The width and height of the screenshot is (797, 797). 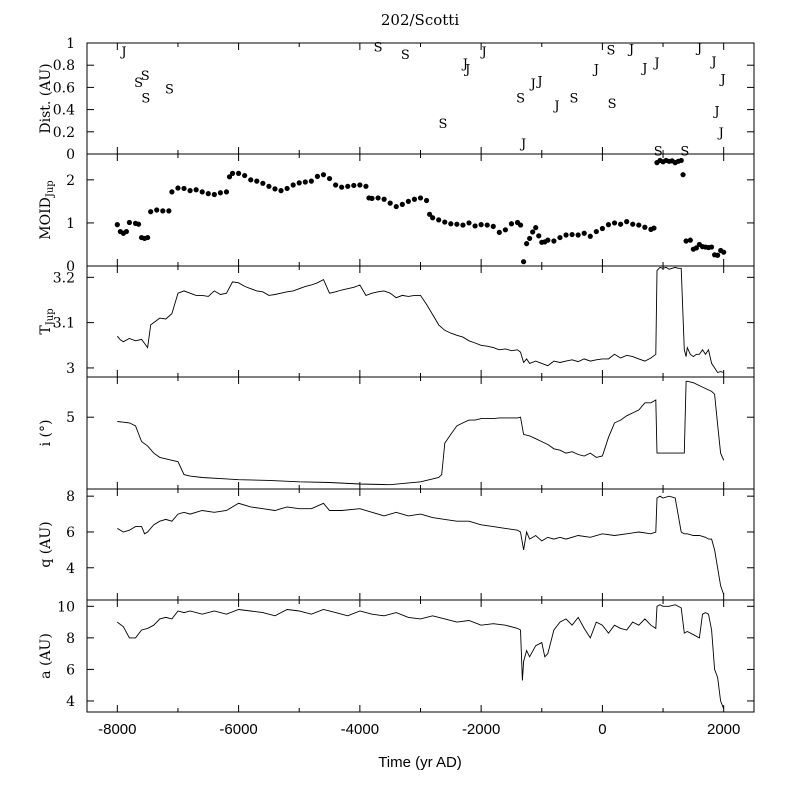 What do you see at coordinates (47, 209) in the screenshot?
I see `y-axis-label: MOIDJup` at bounding box center [47, 209].